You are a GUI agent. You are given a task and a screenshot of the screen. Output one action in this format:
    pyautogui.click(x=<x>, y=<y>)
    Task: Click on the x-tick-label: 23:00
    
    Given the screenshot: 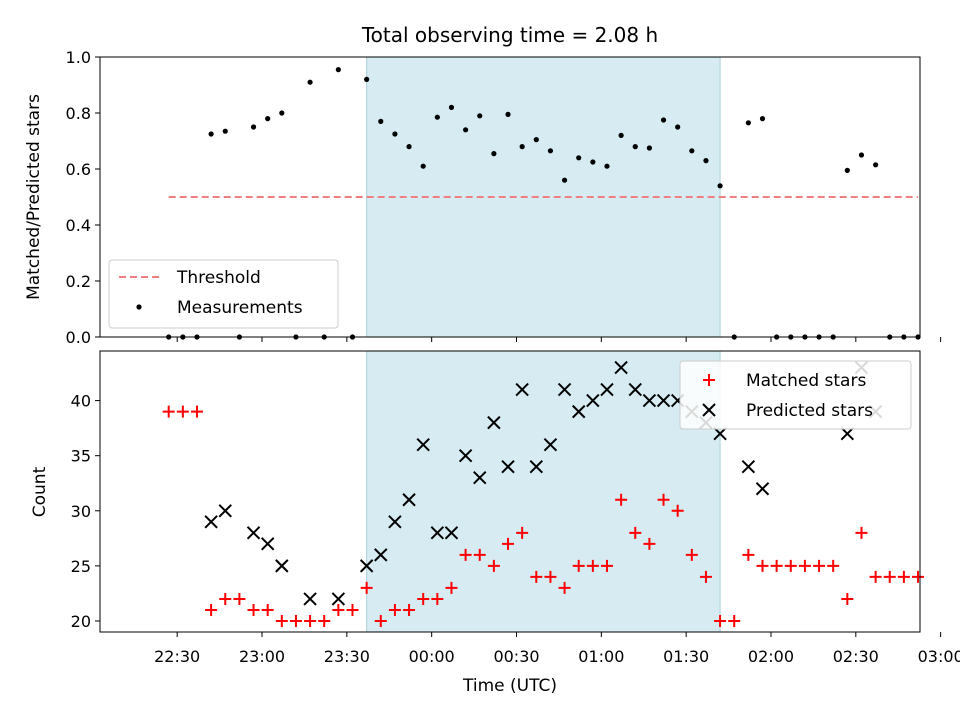 What is the action you would take?
    pyautogui.click(x=262, y=656)
    